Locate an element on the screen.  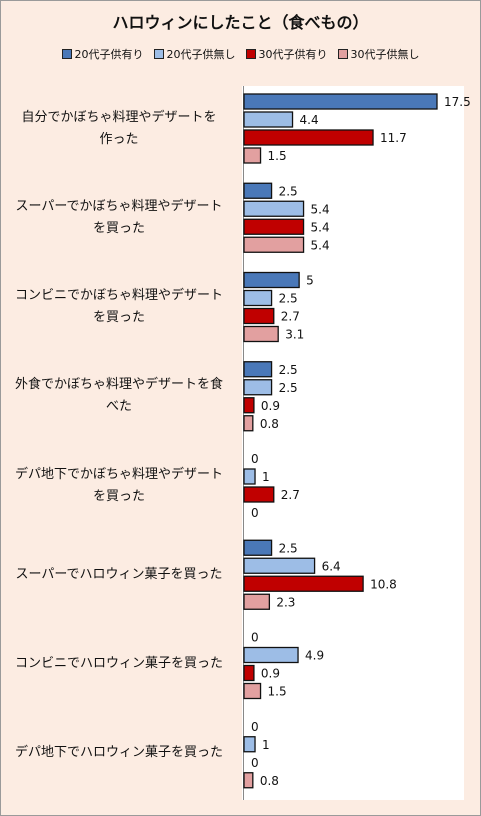
category-label: スーパーでかぼちゃ料理やデザート を買った is located at coordinates (119, 218).